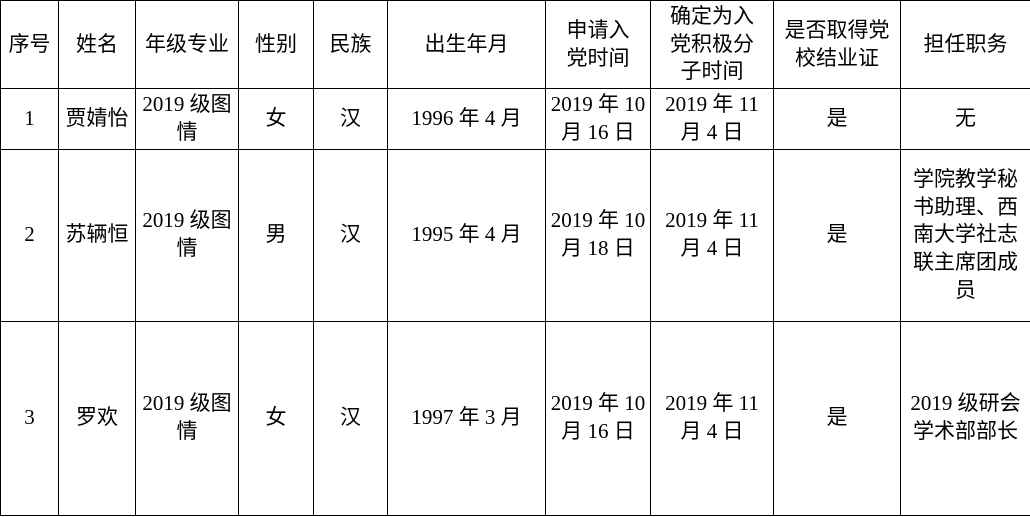  What do you see at coordinates (965, 418) in the screenshot?
I see `cell-position: 2019 级研会学术部部长` at bounding box center [965, 418].